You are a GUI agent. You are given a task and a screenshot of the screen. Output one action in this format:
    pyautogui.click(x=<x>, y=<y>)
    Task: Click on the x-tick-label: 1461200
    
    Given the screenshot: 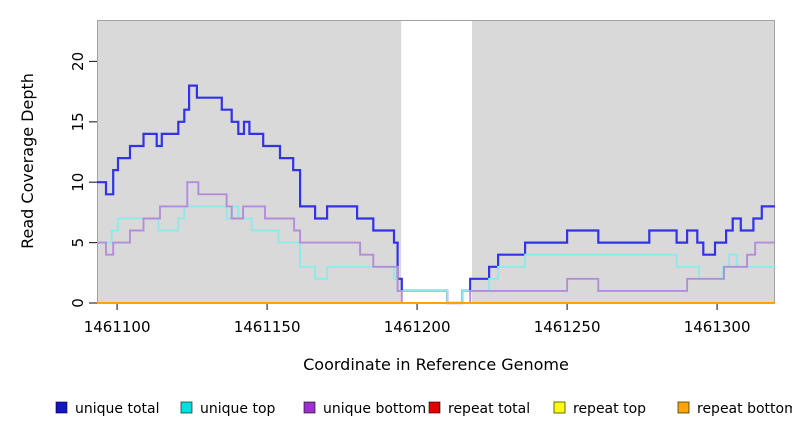 What is the action you would take?
    pyautogui.click(x=417, y=327)
    